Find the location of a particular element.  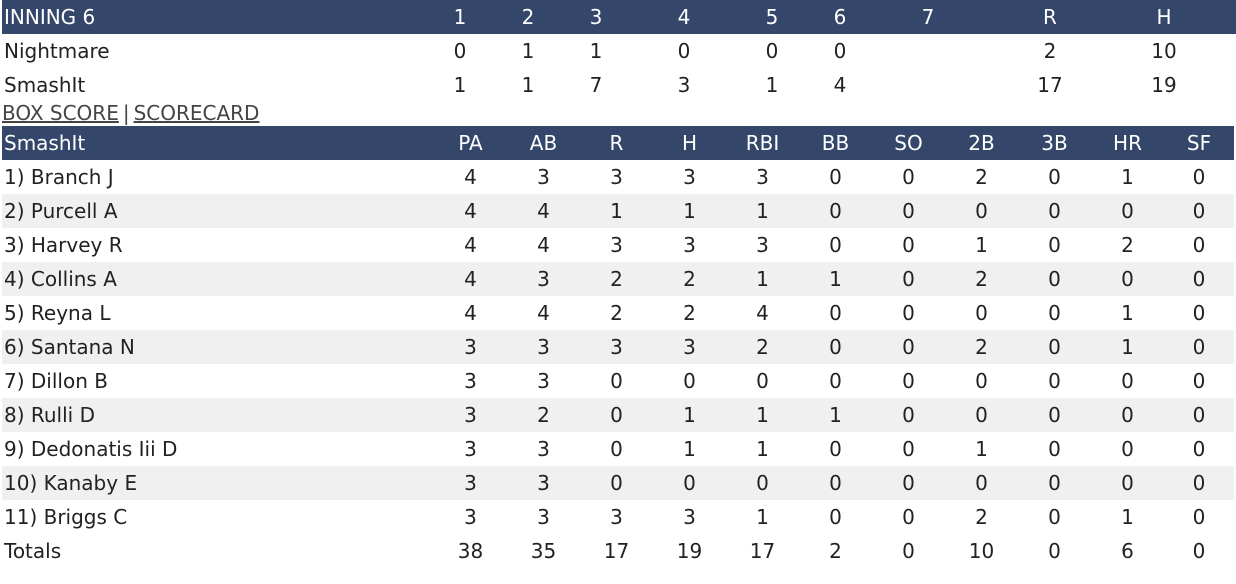

player-name: 4) Collins A is located at coordinates (218, 279).